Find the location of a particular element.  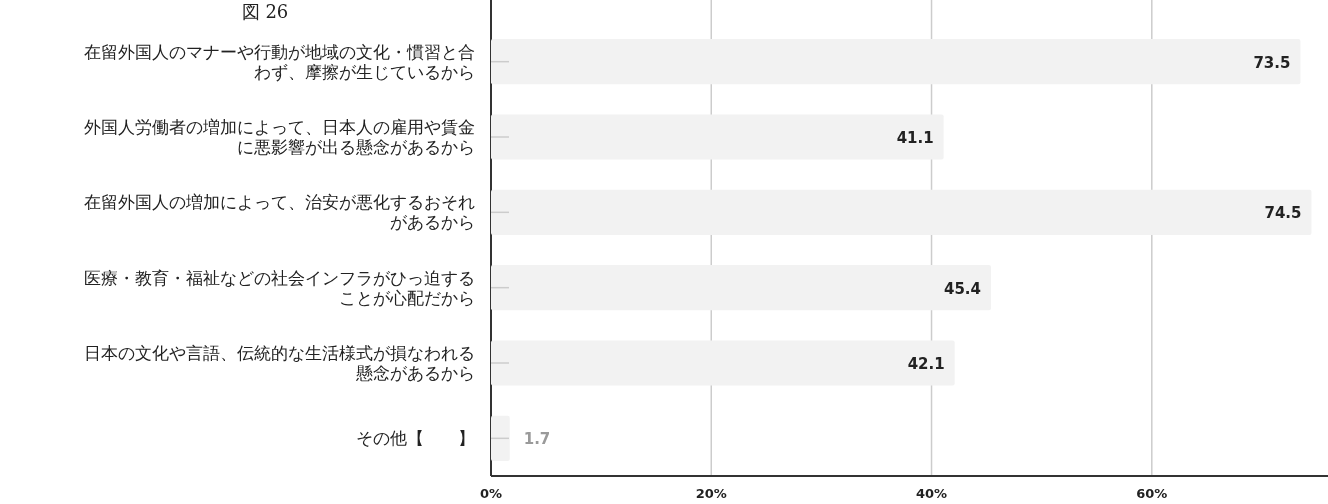

y-tick-label: 在留外国人のマナーや行動が地域の文化・慣習と合わず、摩擦が生じているから is located at coordinates (279, 61).